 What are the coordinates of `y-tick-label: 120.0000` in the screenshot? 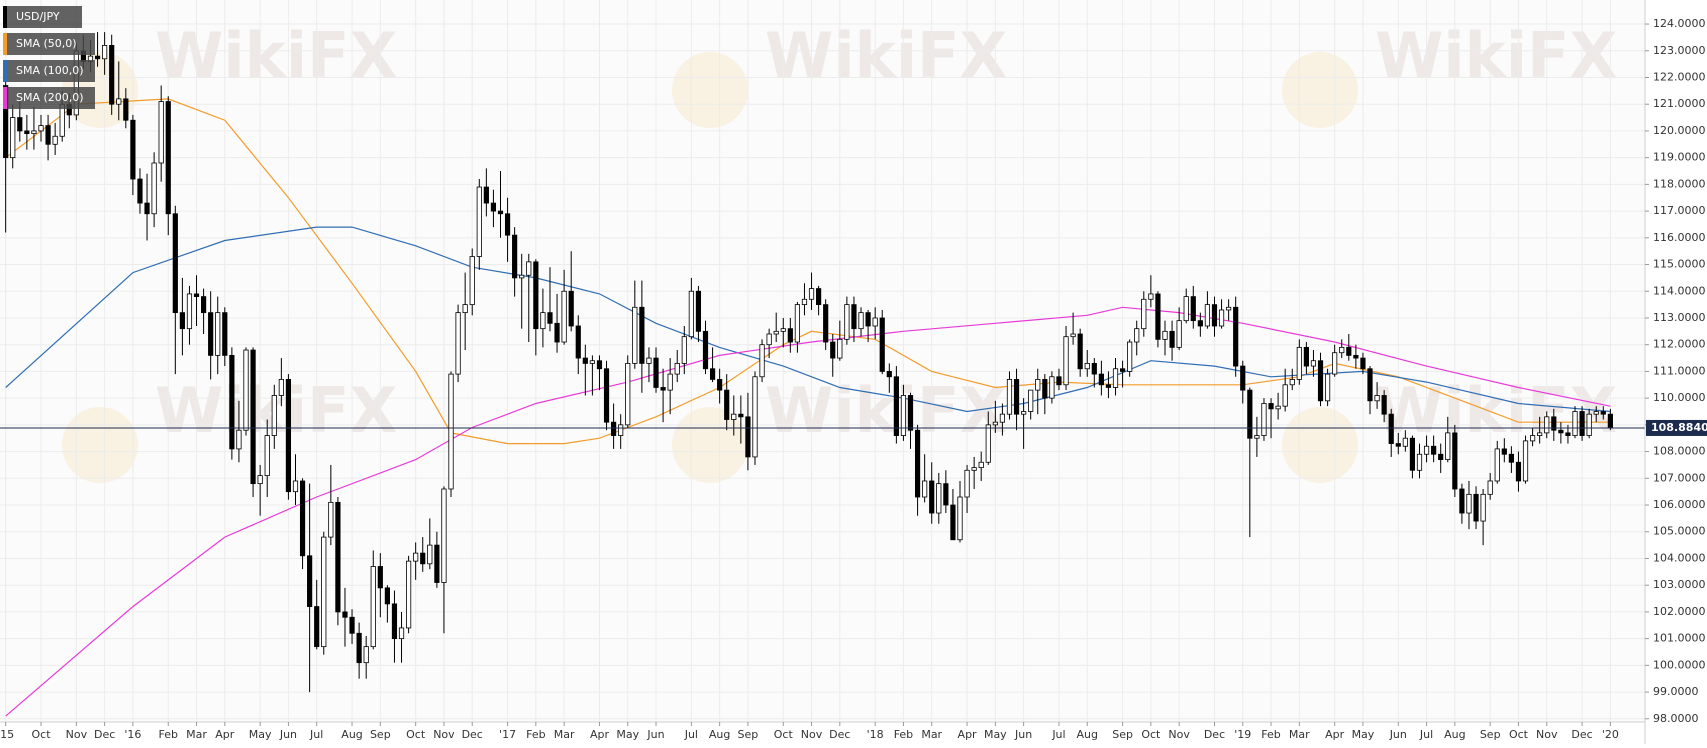 It's located at (1679, 130).